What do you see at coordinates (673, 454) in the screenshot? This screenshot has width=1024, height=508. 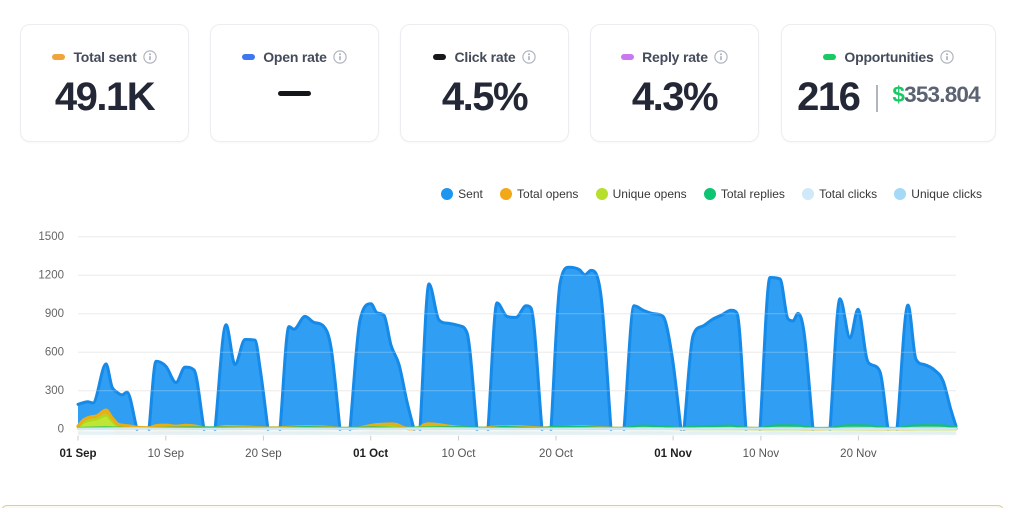 I see `svg-text: 01 Nov` at bounding box center [673, 454].